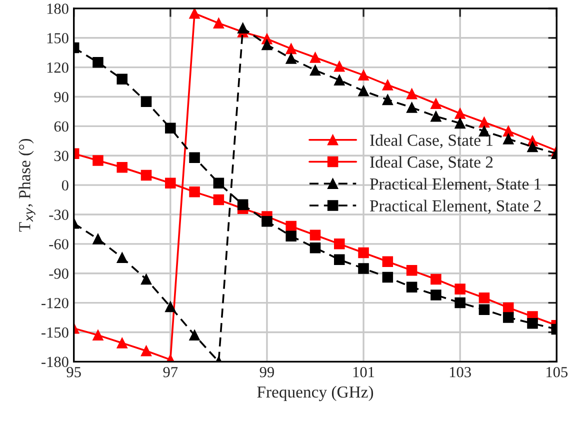 Image resolution: width=568 pixels, height=423 pixels. What do you see at coordinates (431, 141) in the screenshot?
I see `legend-label: Ideal Case, State 1` at bounding box center [431, 141].